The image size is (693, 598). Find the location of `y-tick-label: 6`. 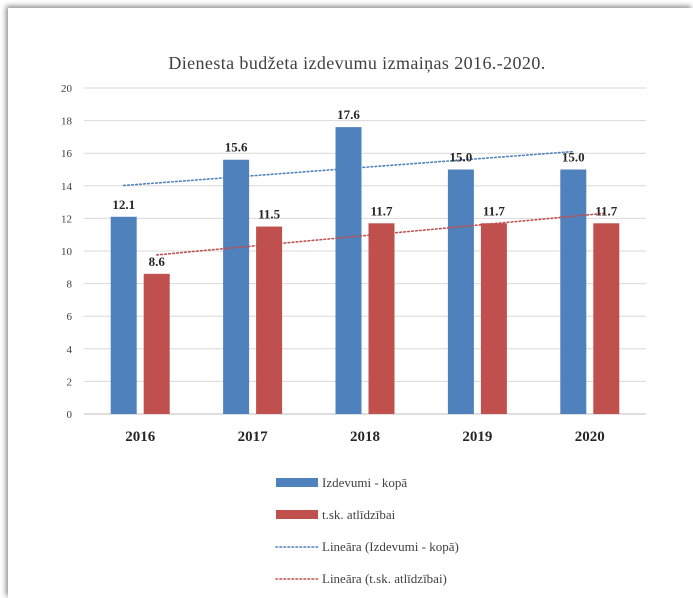

y-tick-label: 6 is located at coordinates (70, 317).